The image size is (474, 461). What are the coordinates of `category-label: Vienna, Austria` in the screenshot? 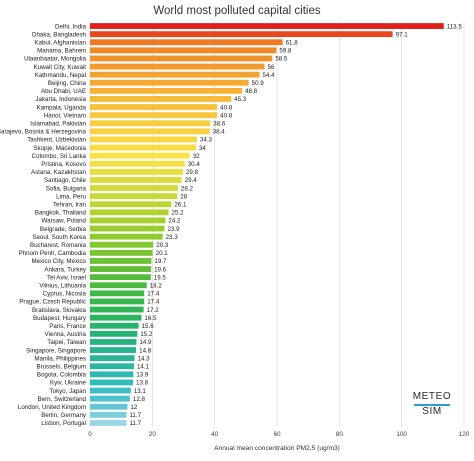 It's located at (65, 334).